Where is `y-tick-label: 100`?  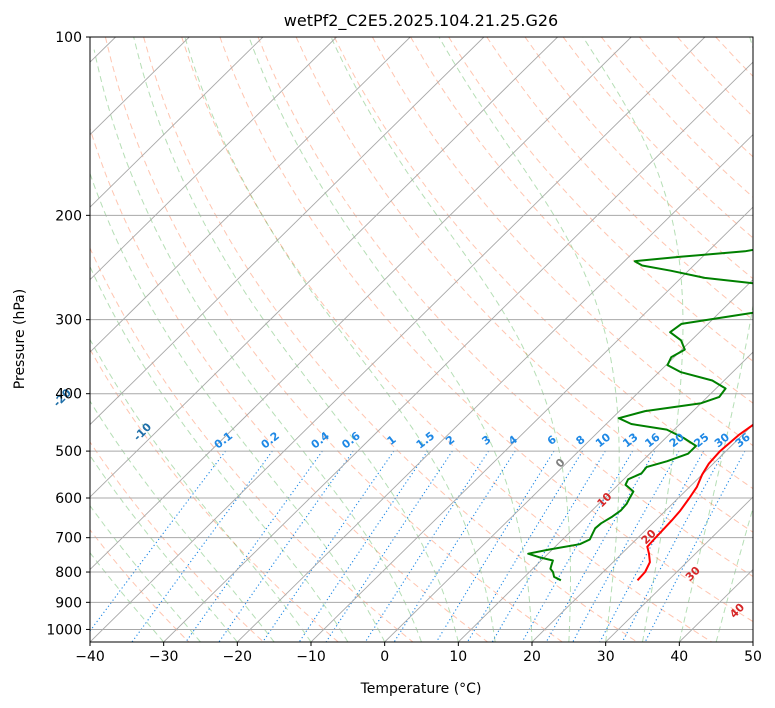
y-tick-label: 100 is located at coordinates (68, 38).